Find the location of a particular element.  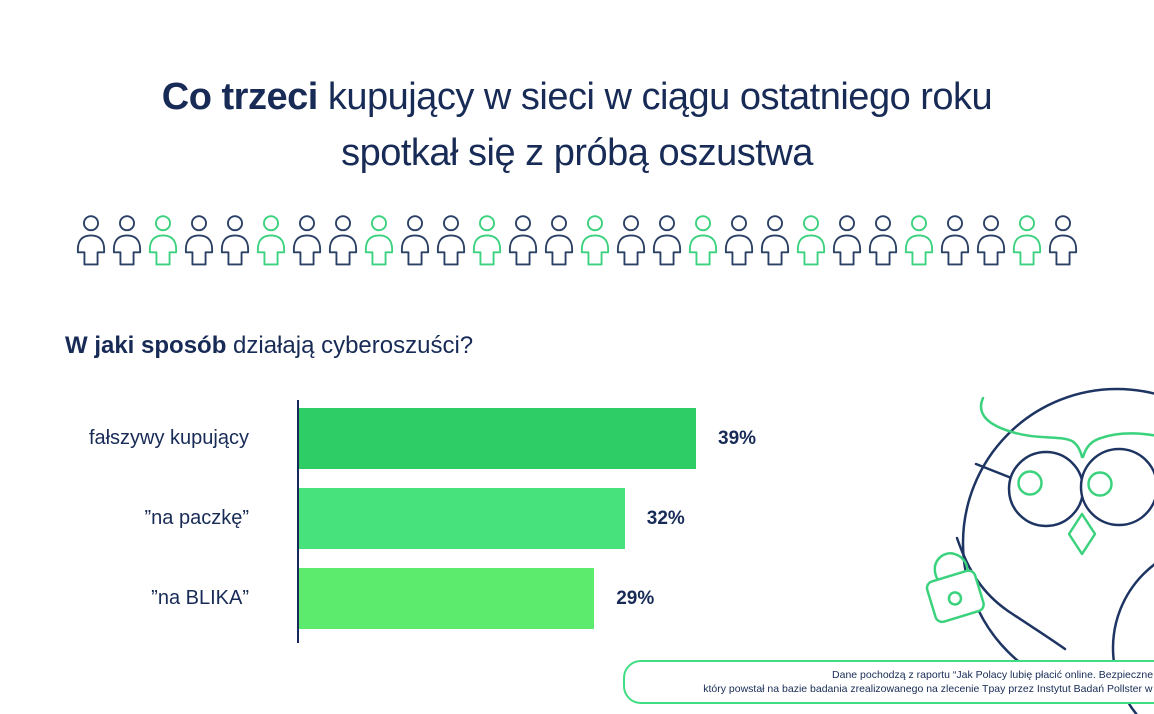

title-line2: spotkał się z próbą oszustwa is located at coordinates (577, 153).